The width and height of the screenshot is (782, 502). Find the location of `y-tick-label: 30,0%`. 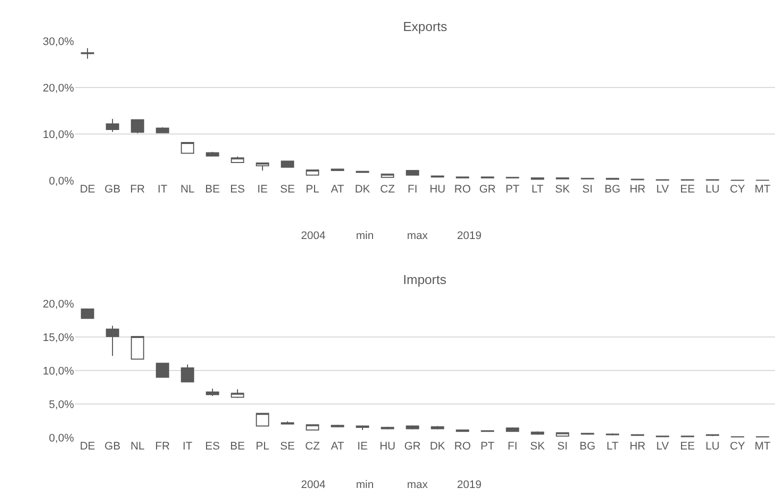

y-tick-label: 30,0% is located at coordinates (58, 42).